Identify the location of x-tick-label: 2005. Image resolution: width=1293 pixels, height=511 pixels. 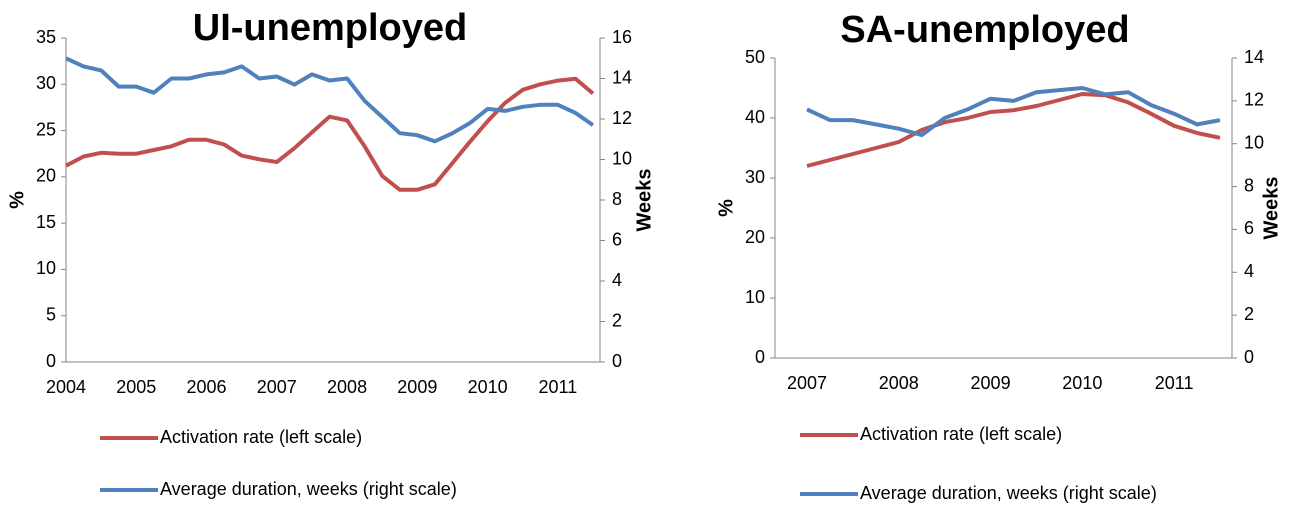
(136, 387).